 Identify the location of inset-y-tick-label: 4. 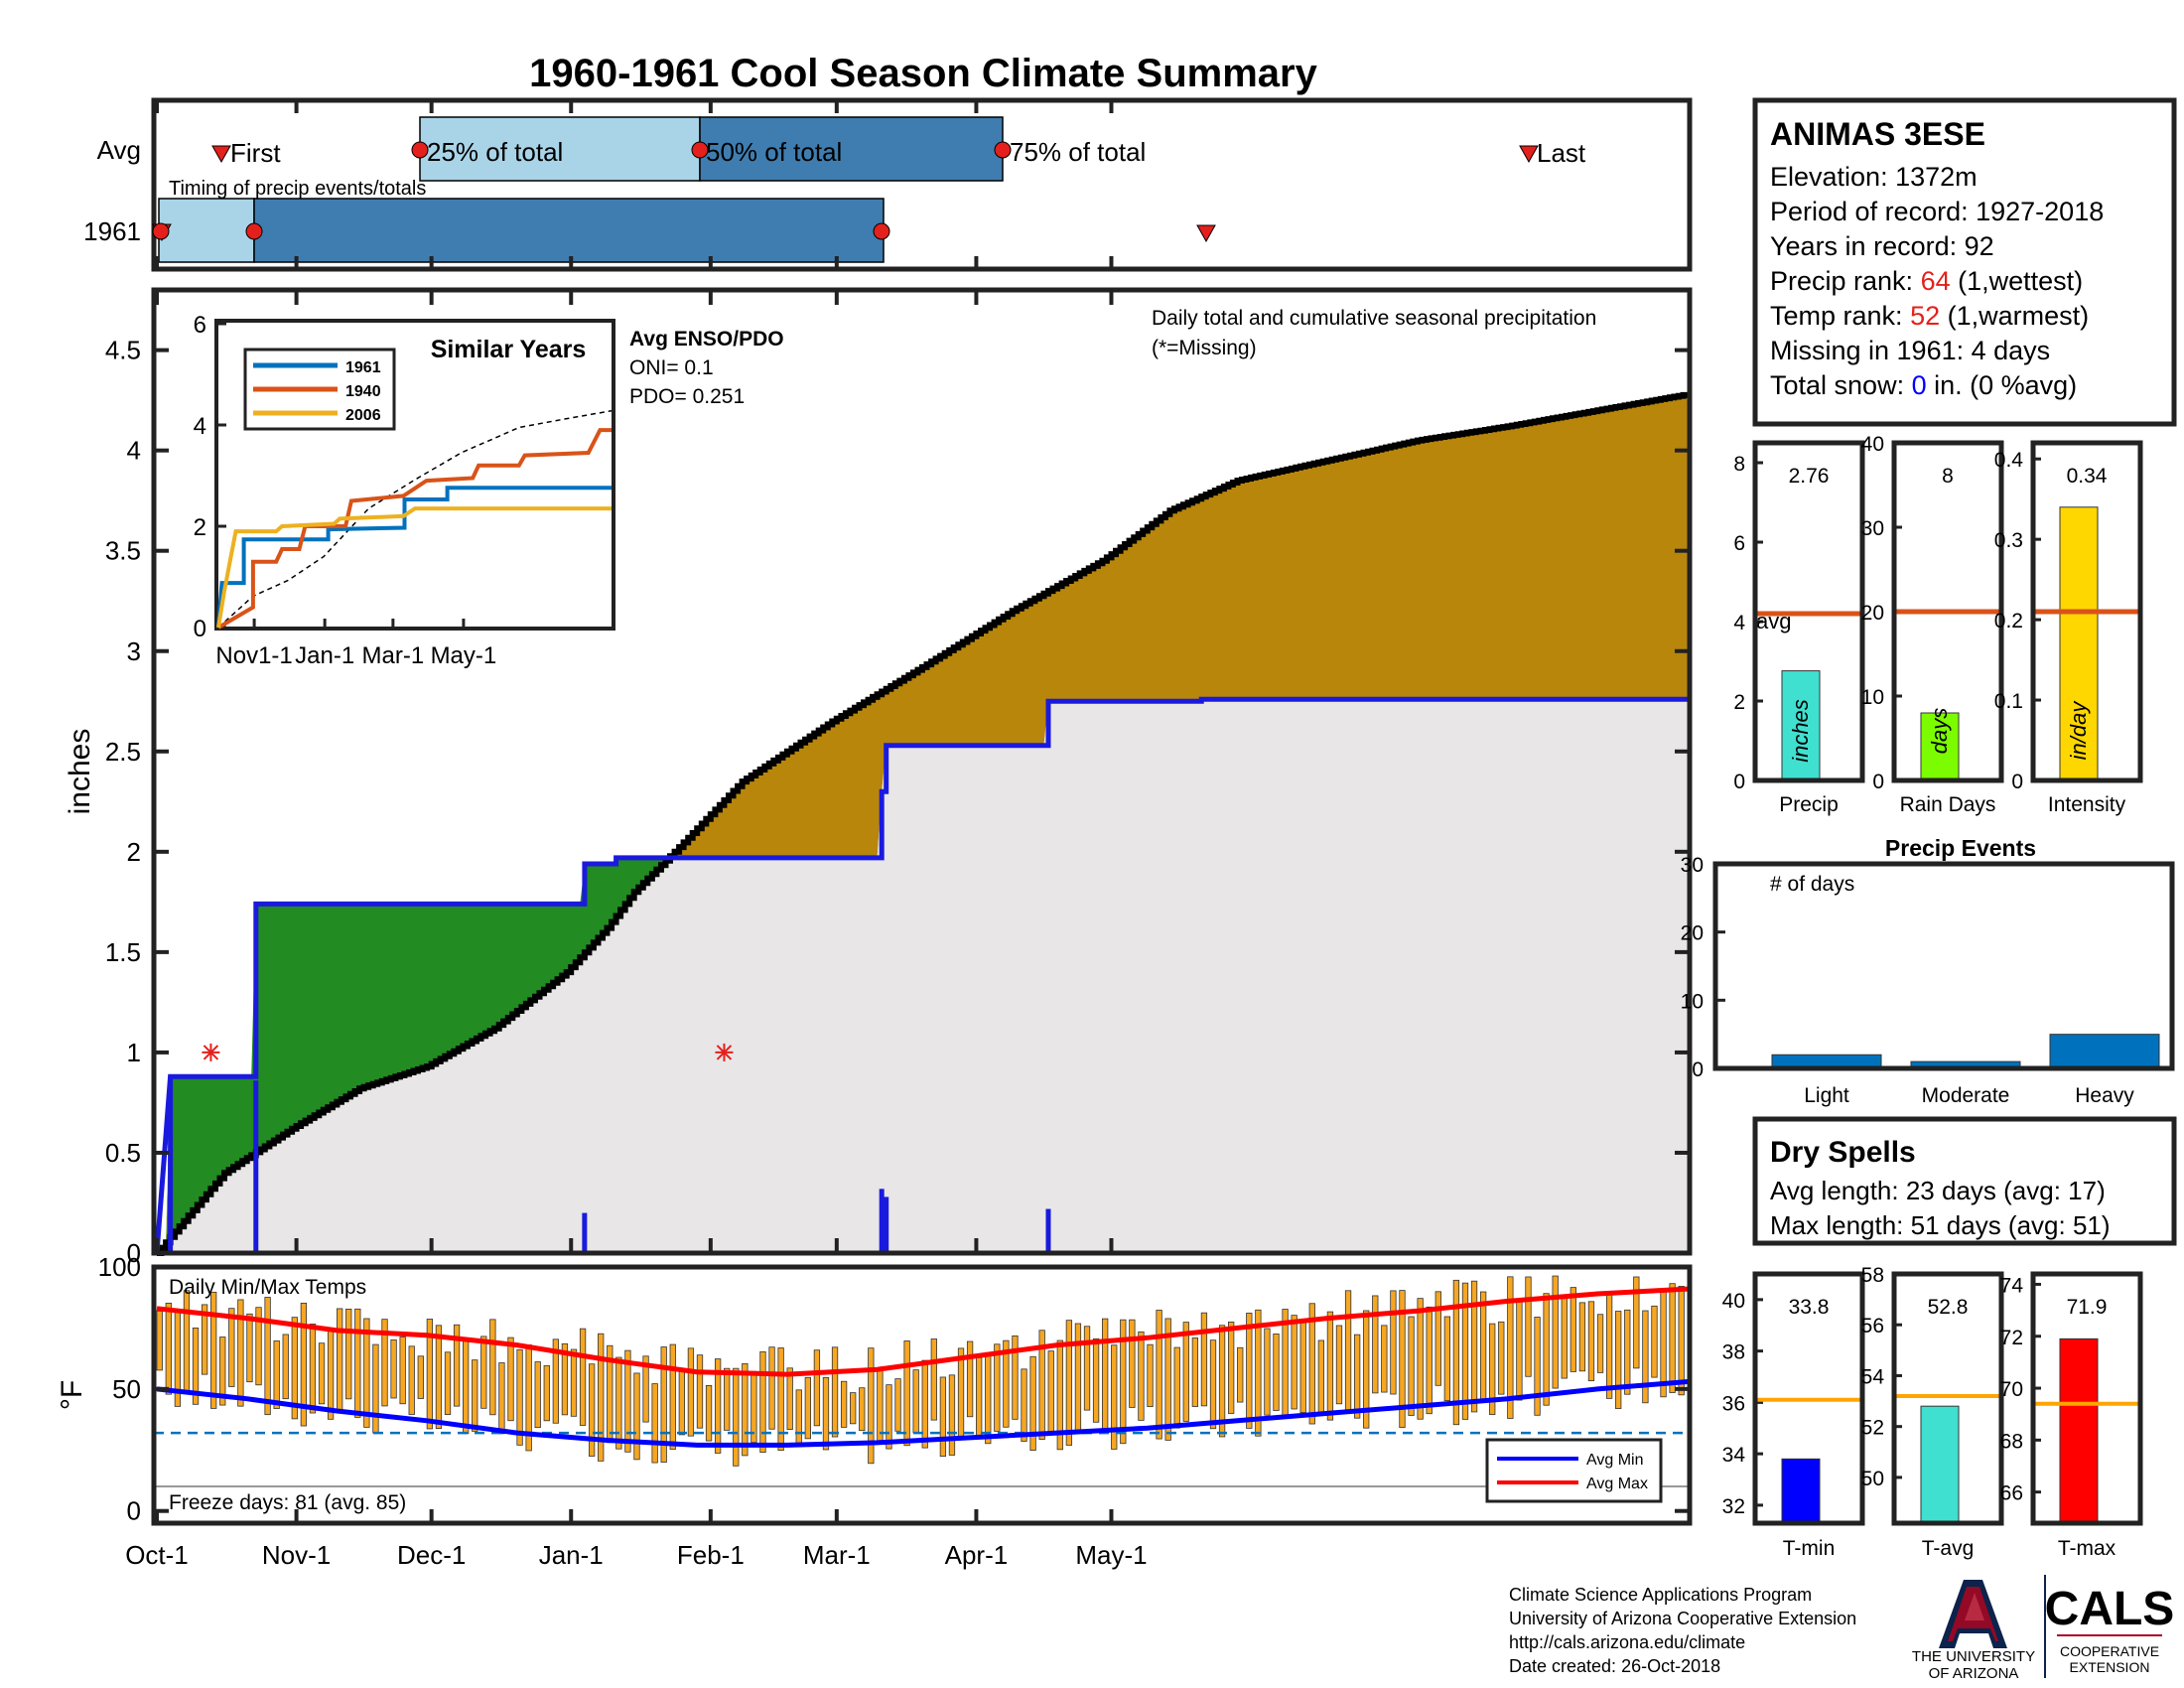
(200, 426).